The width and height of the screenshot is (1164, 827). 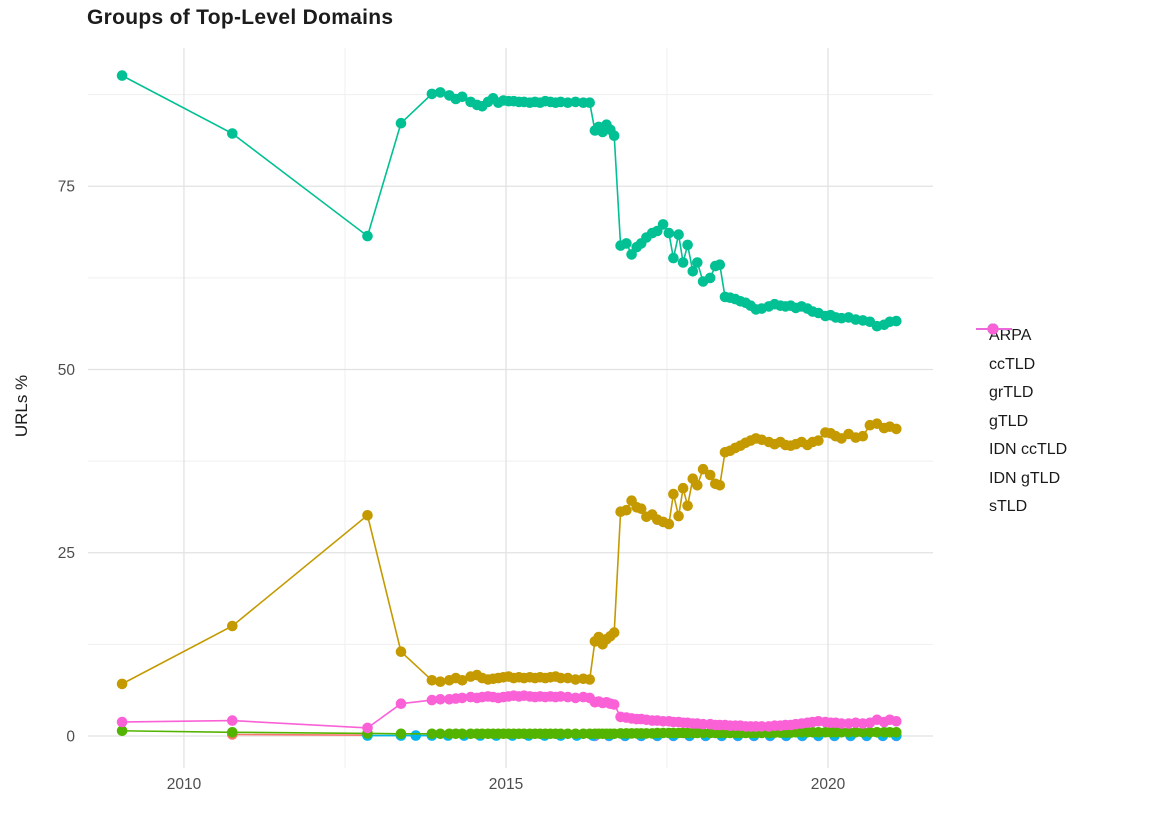 What do you see at coordinates (1010, 336) in the screenshot?
I see `legend-item-label: ARPA` at bounding box center [1010, 336].